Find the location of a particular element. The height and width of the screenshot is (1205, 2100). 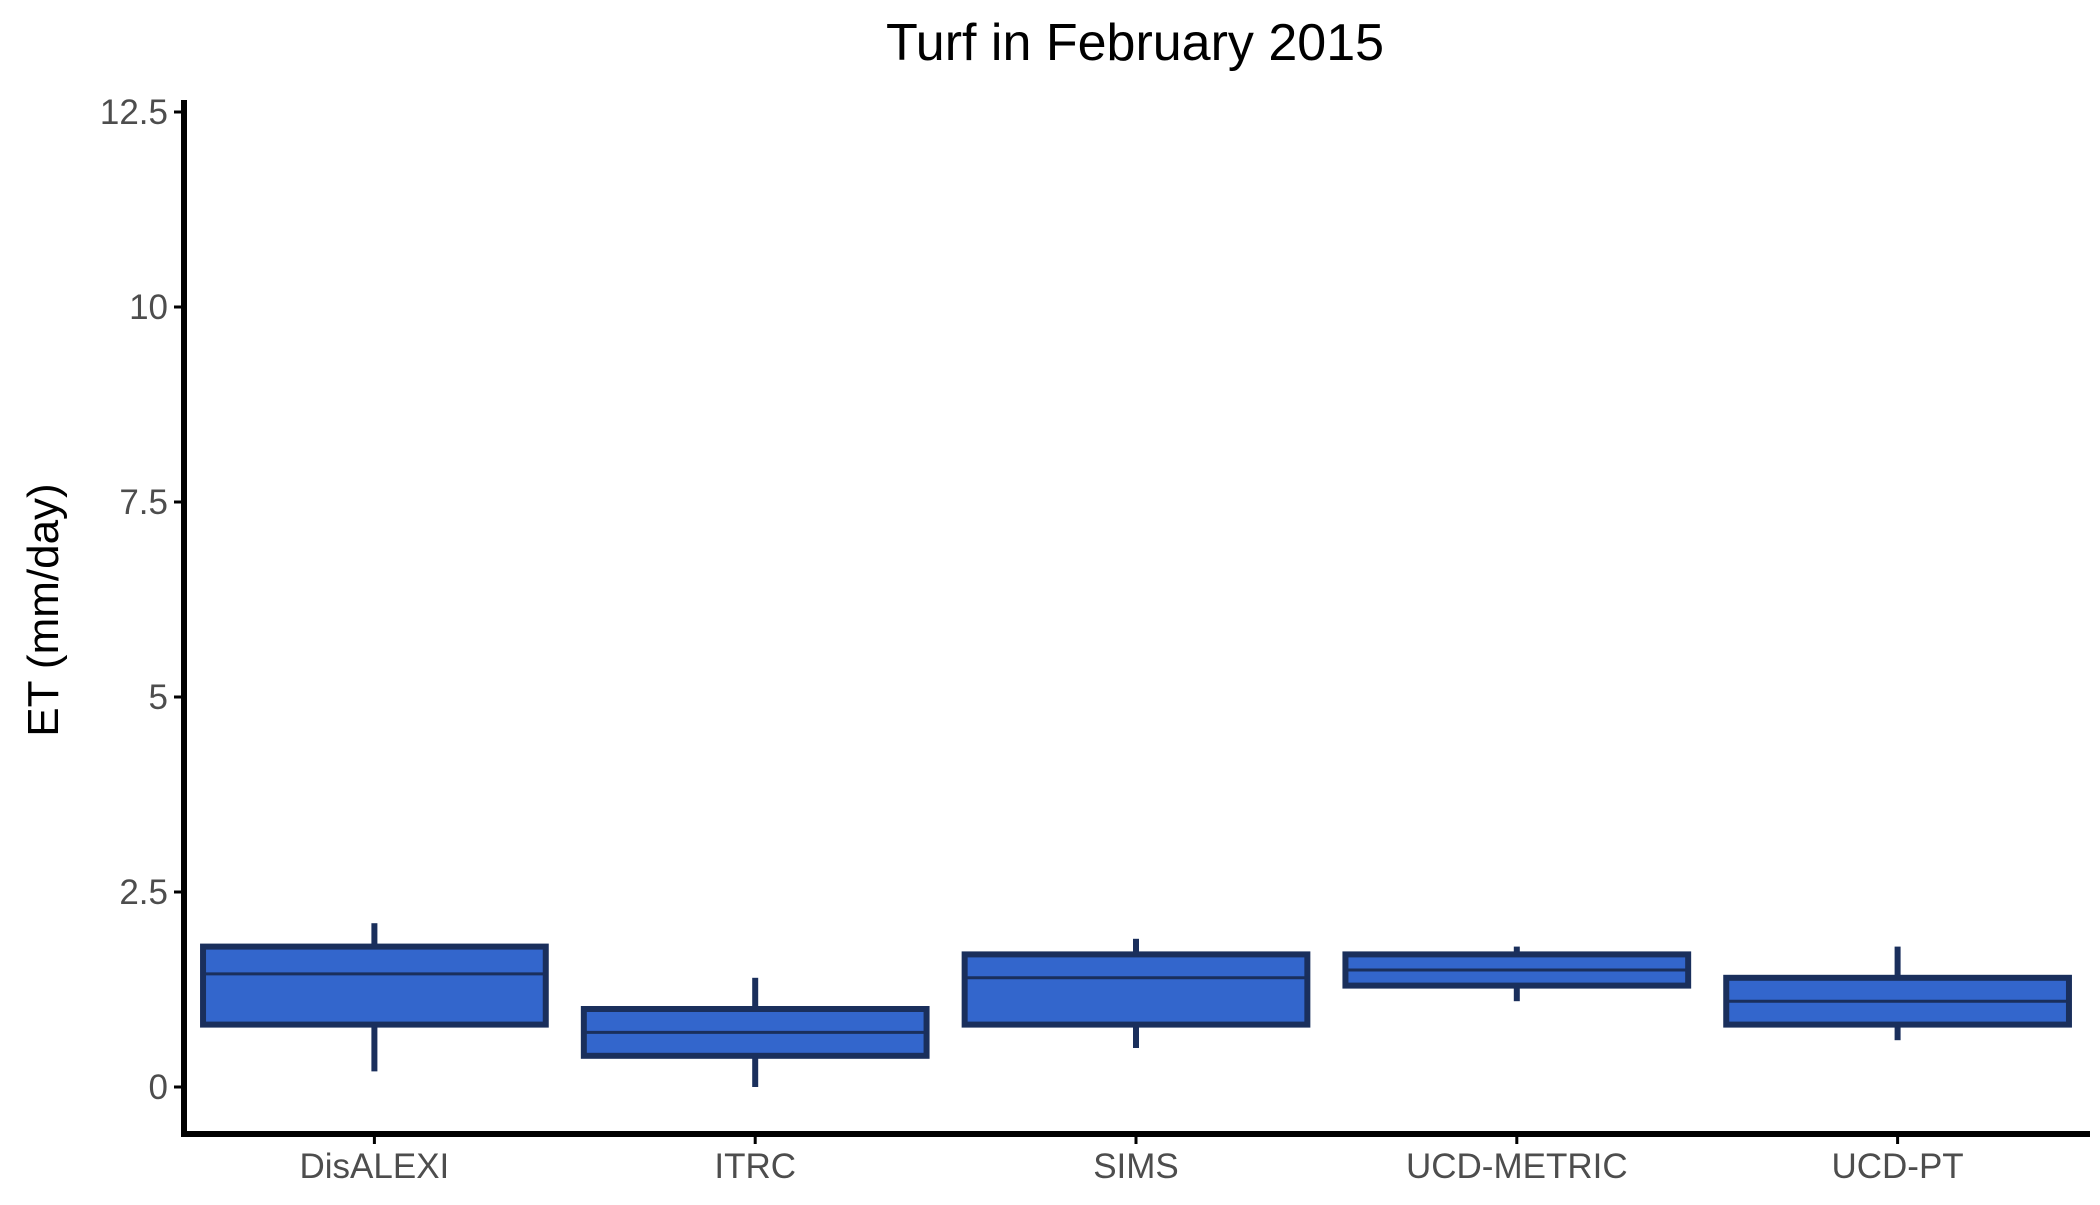

y-tick-label: 12.5 is located at coordinates (134, 112).